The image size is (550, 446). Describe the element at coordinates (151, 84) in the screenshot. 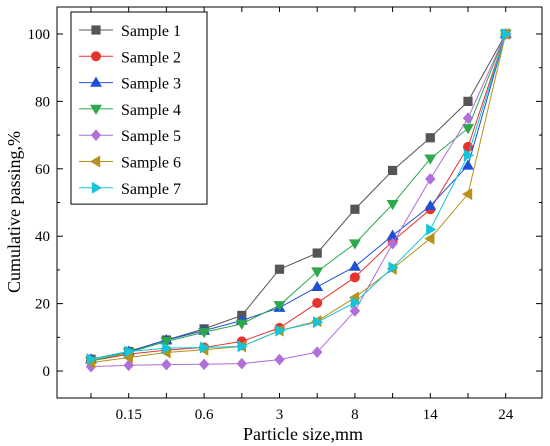

I see `legend-label: Sample 3` at that location.